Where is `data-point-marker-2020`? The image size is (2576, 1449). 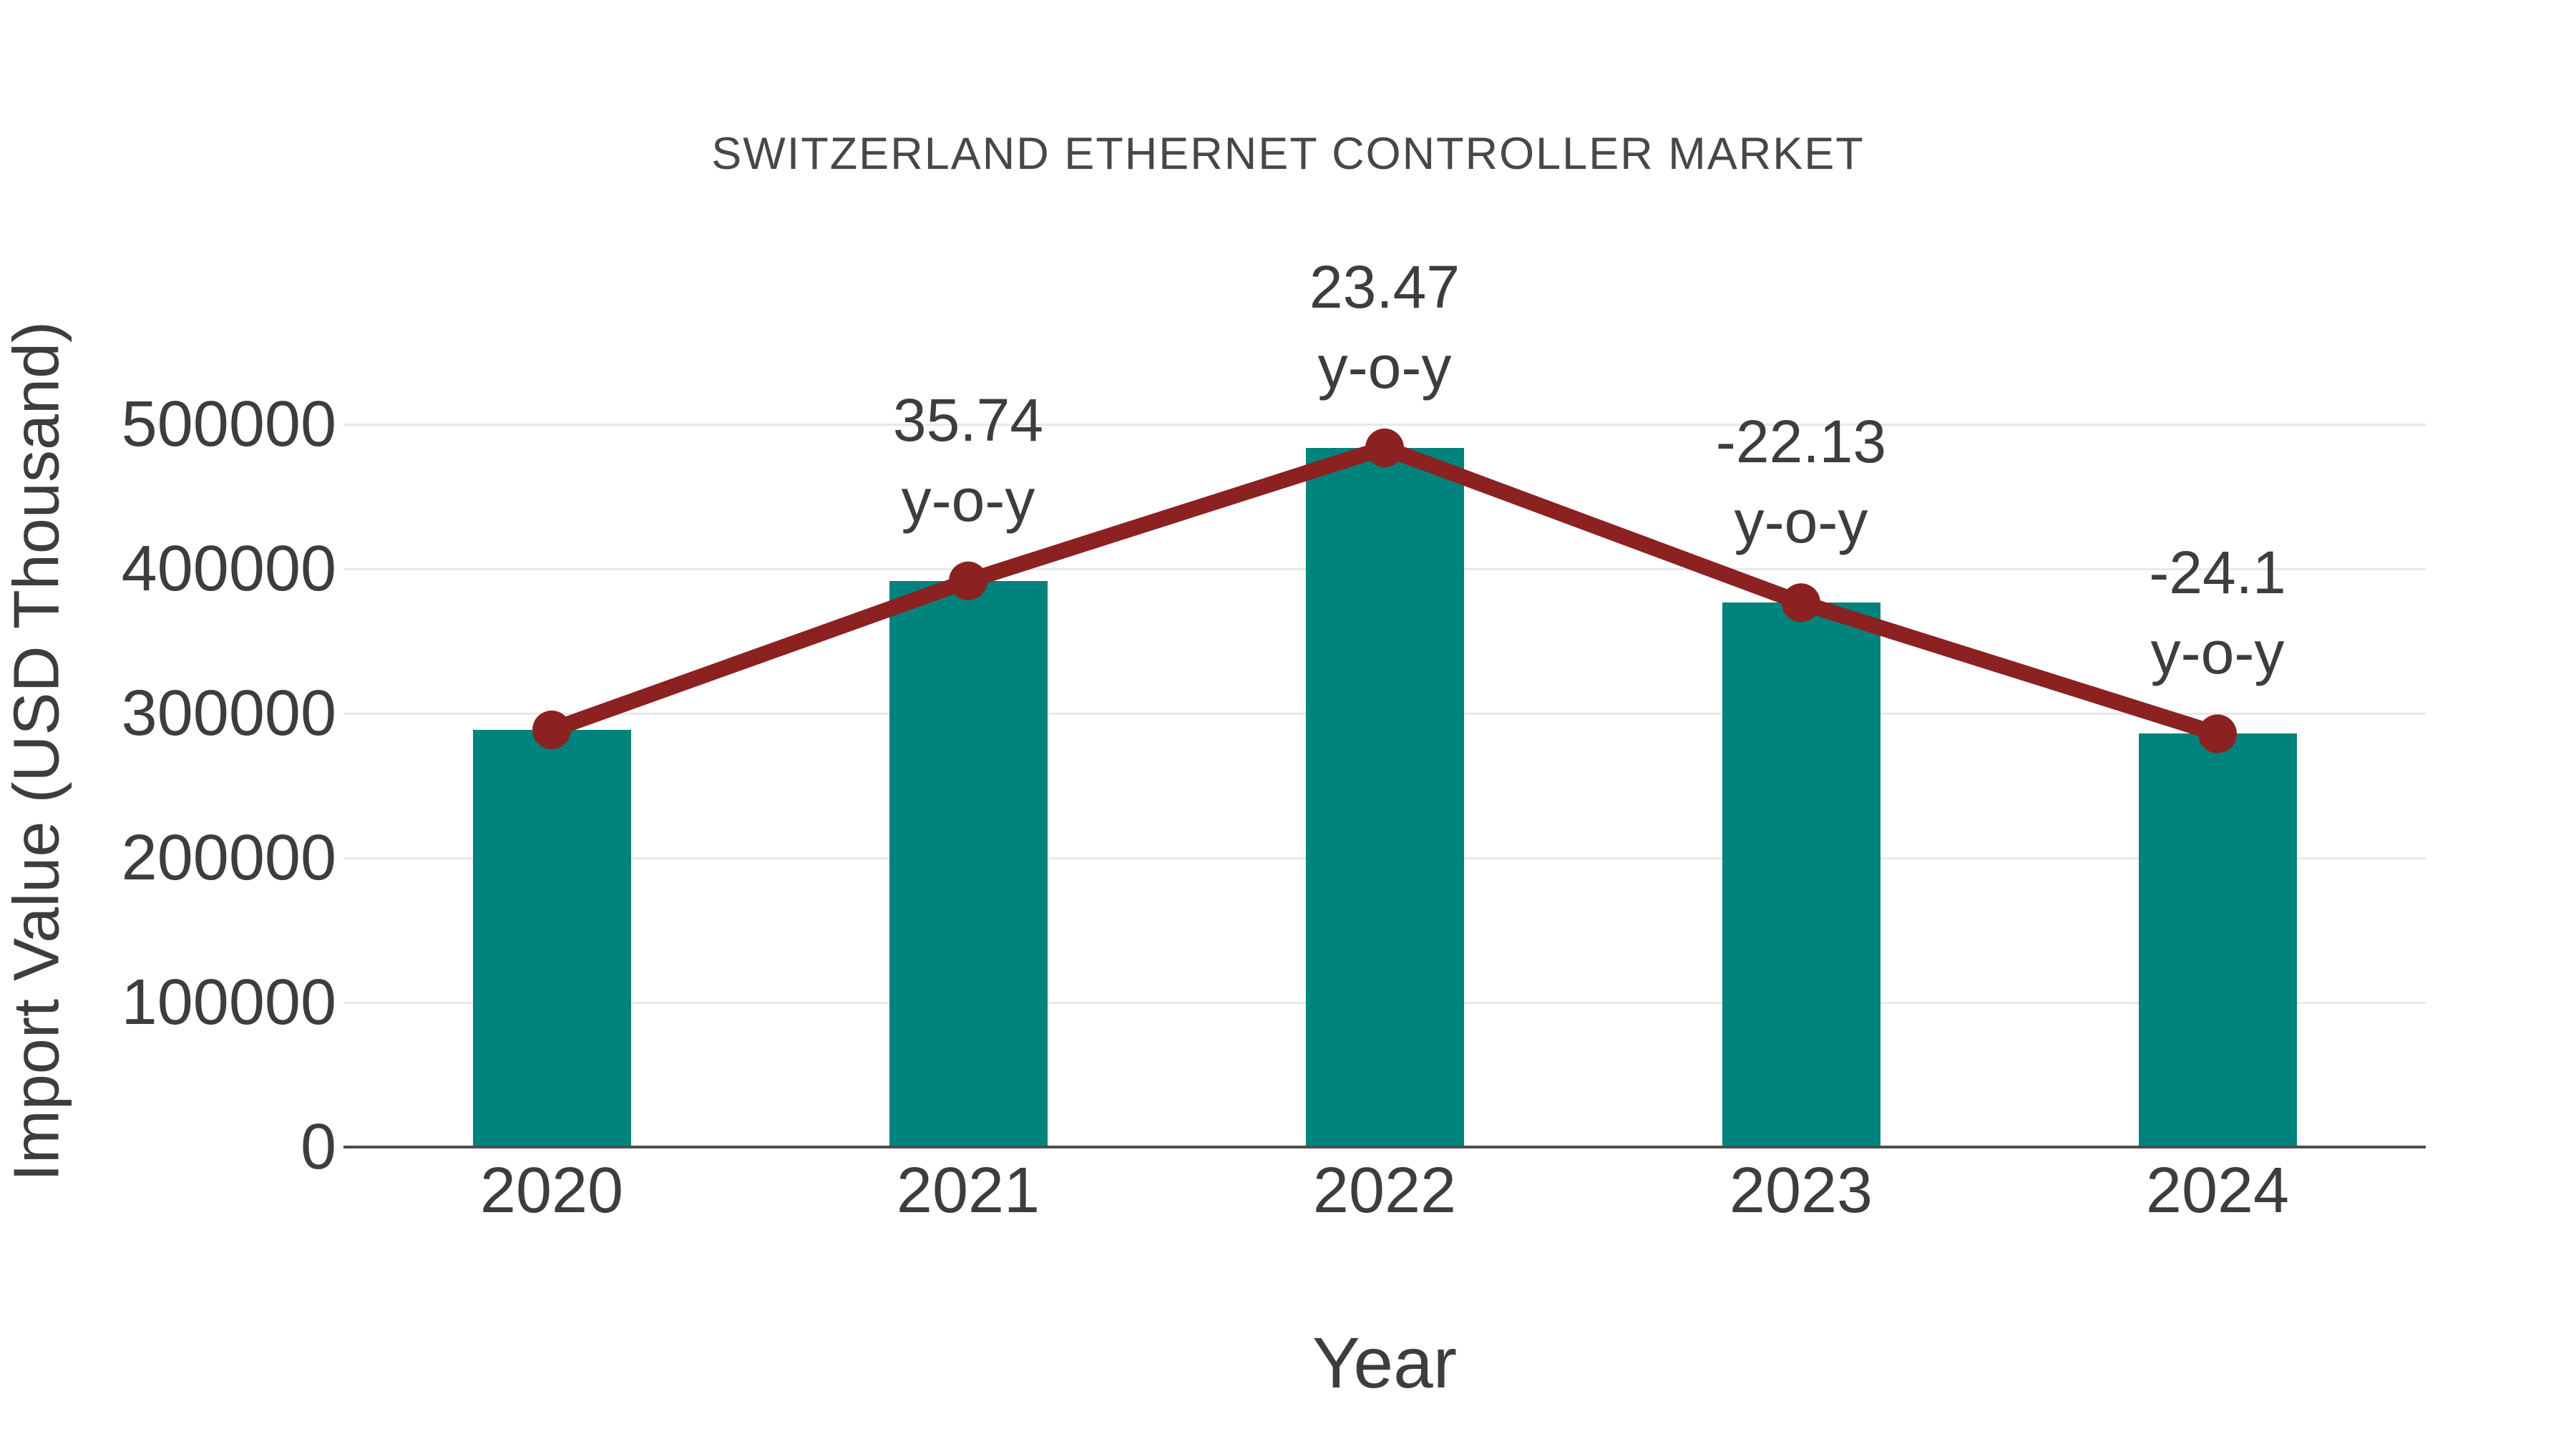 data-point-marker-2020 is located at coordinates (551, 730).